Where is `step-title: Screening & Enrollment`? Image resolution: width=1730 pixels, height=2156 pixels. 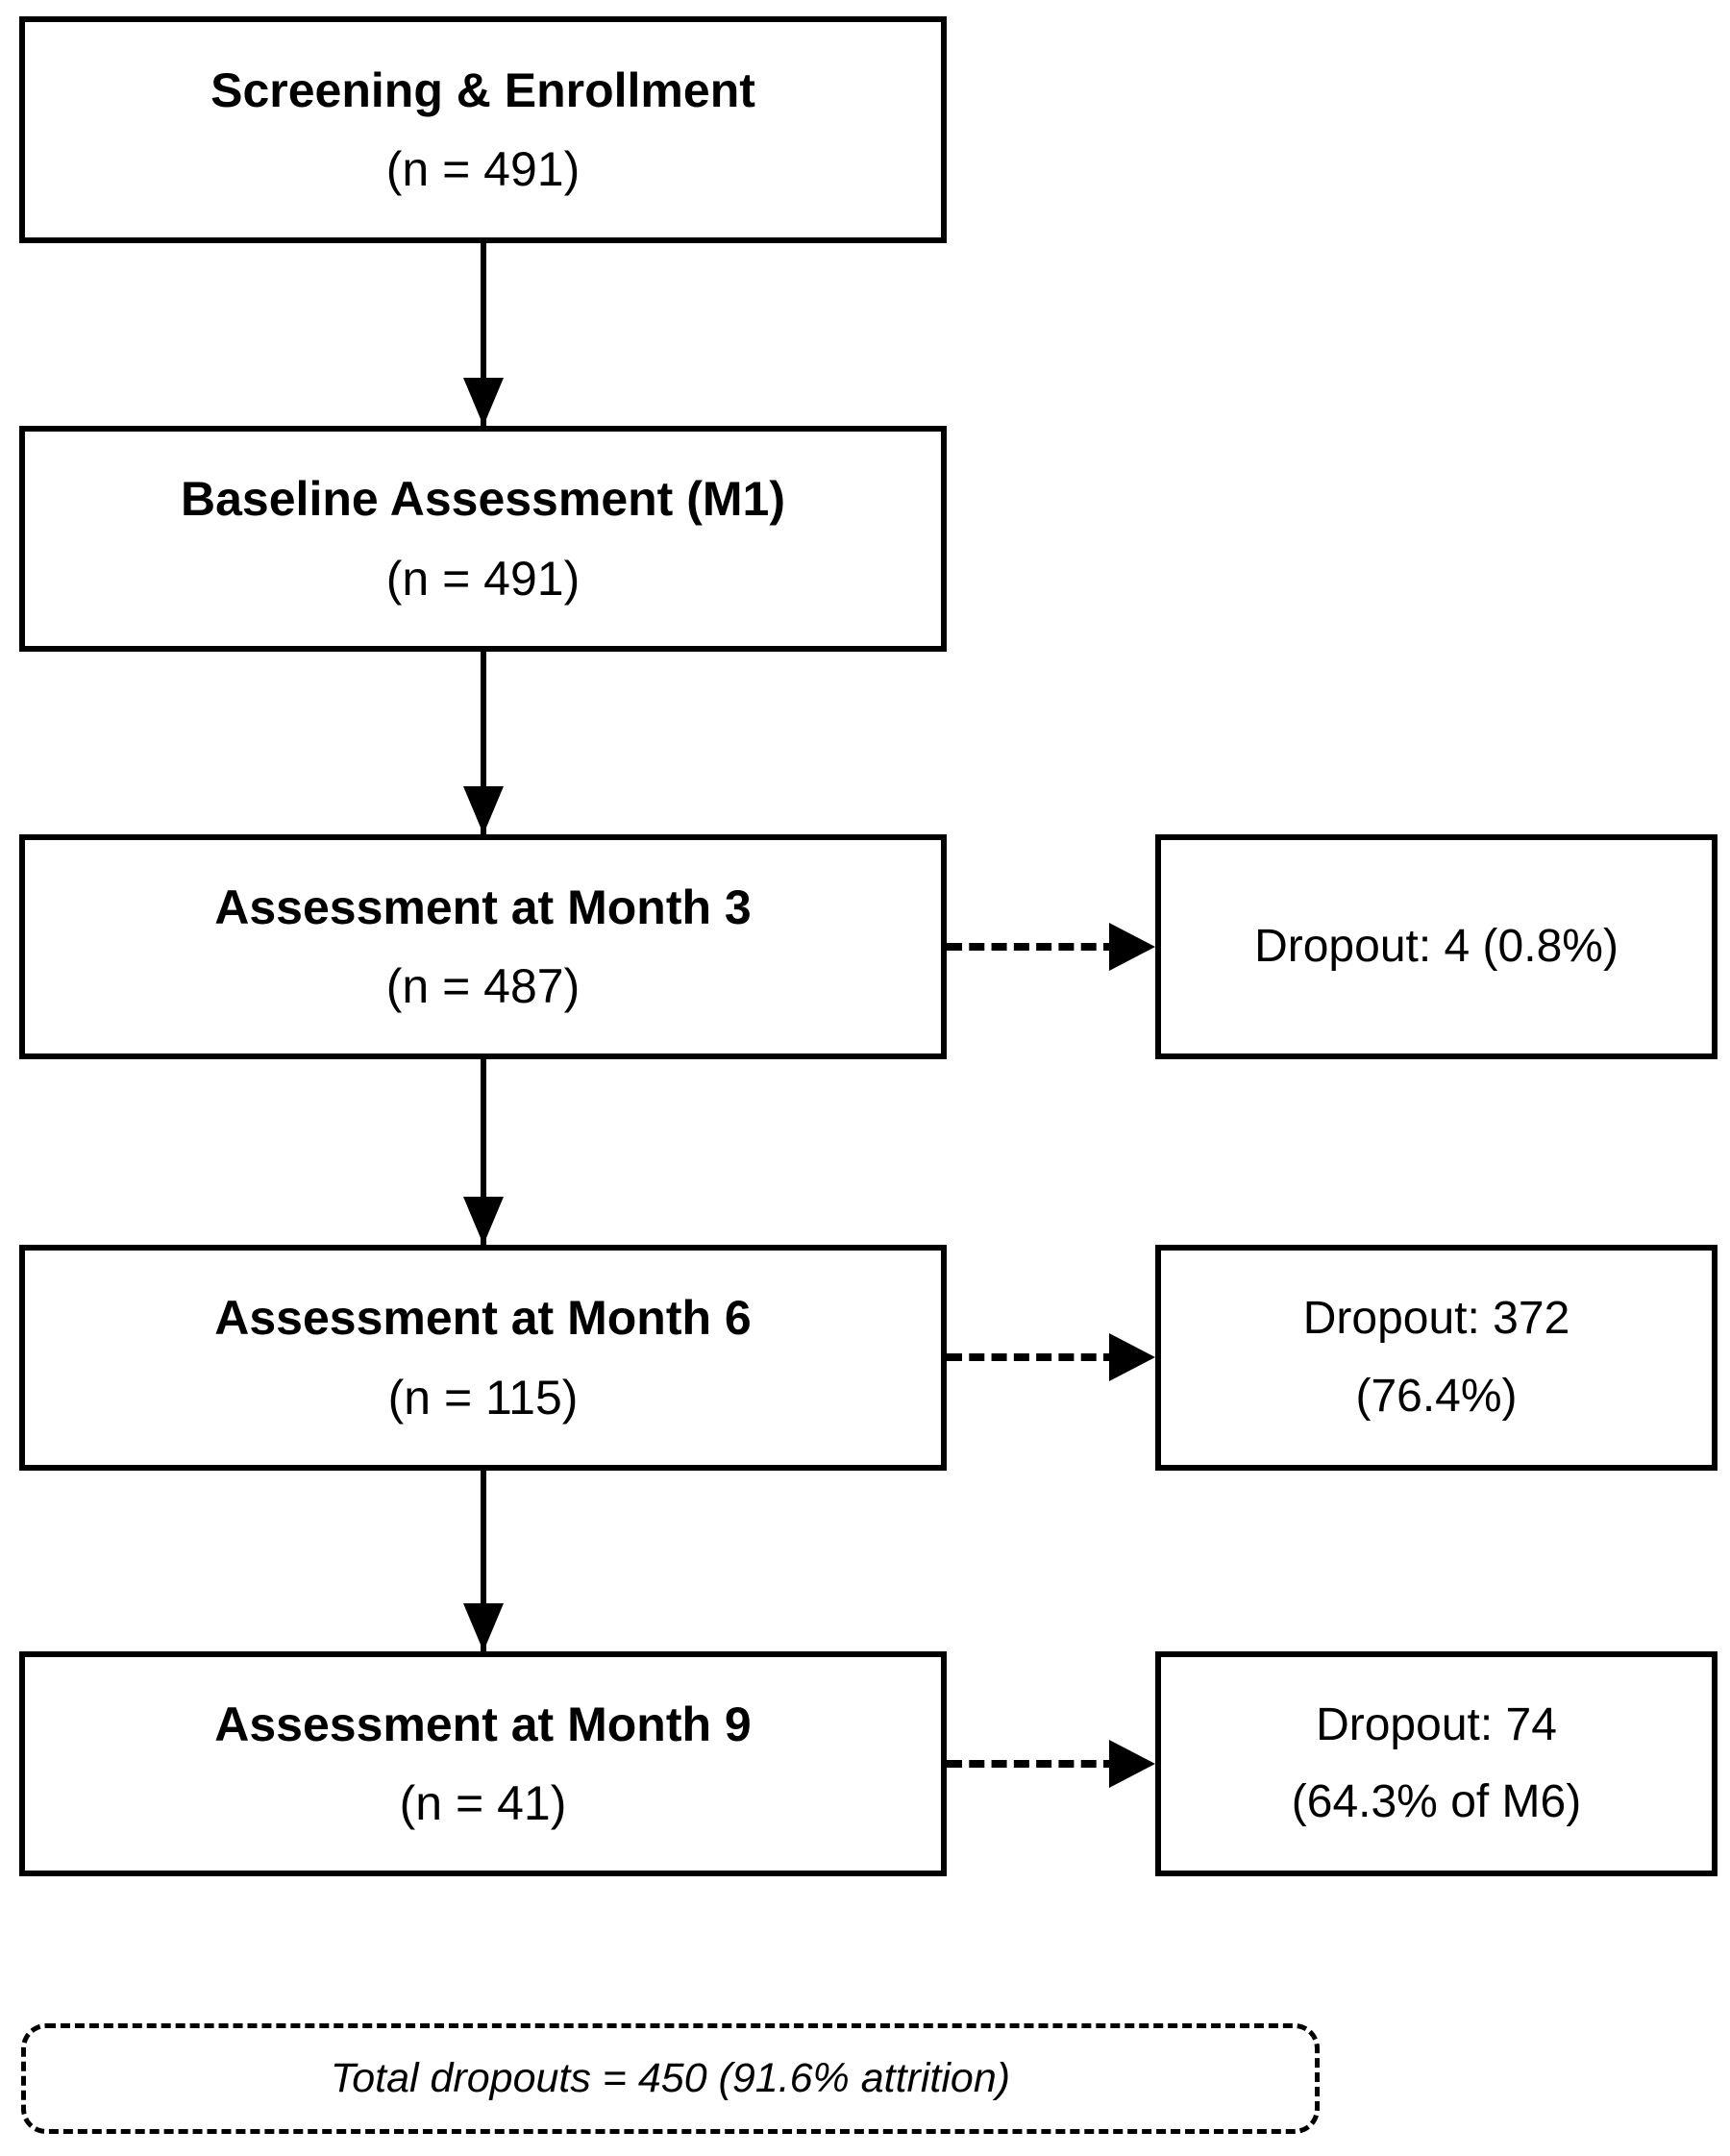
step-title: Screening & Enrollment is located at coordinates (482, 89).